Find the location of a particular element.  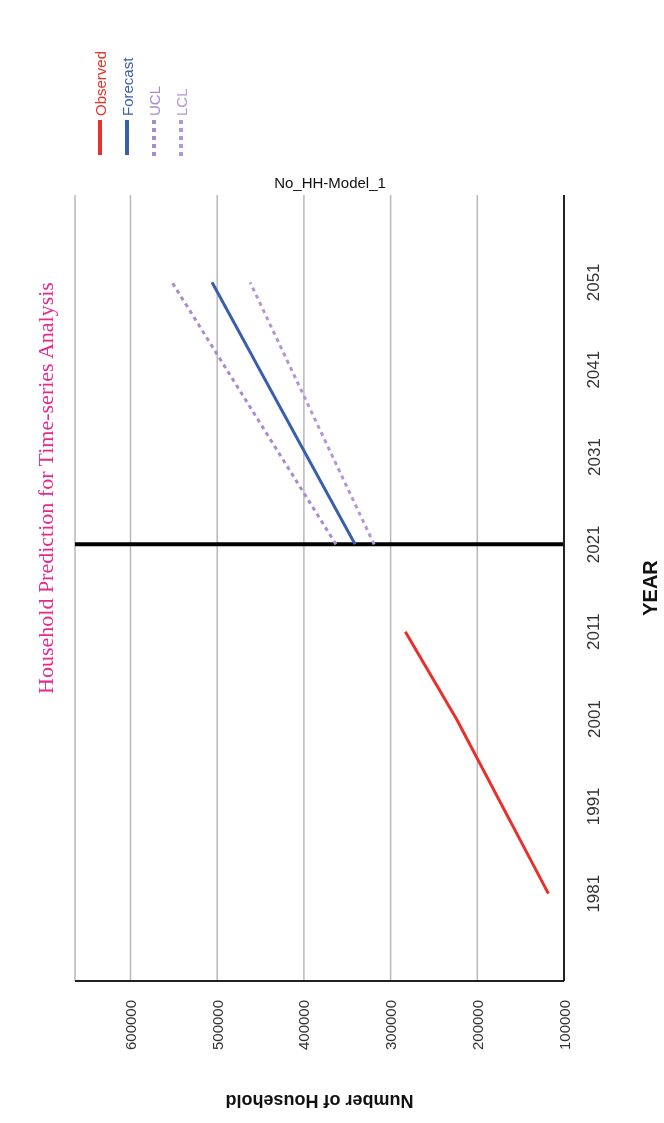

x-tick-label: 200000 is located at coordinates (477, 1025).